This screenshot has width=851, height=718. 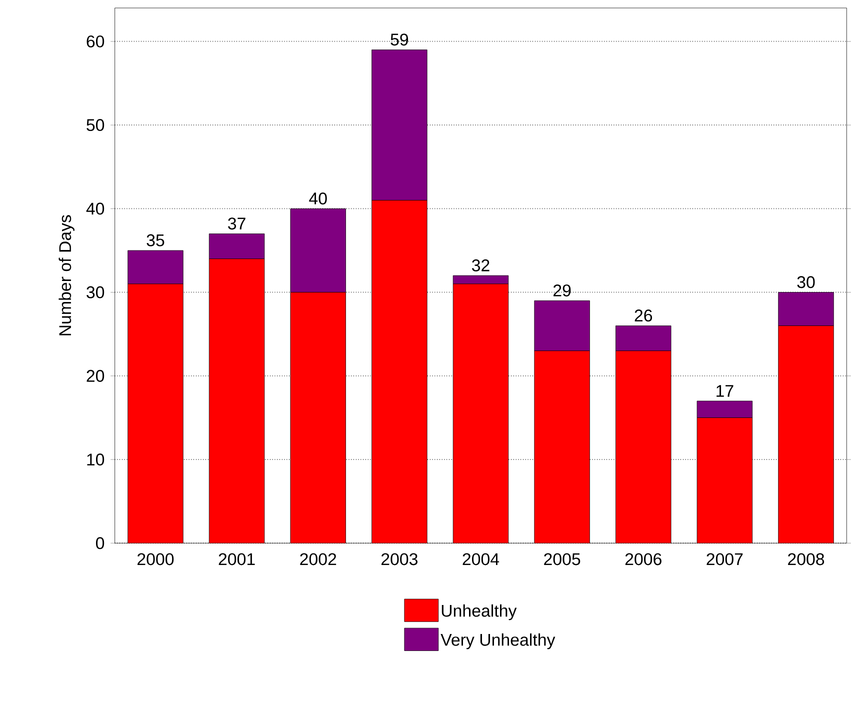 What do you see at coordinates (236, 559) in the screenshot?
I see `x-tick-label: 2001` at bounding box center [236, 559].